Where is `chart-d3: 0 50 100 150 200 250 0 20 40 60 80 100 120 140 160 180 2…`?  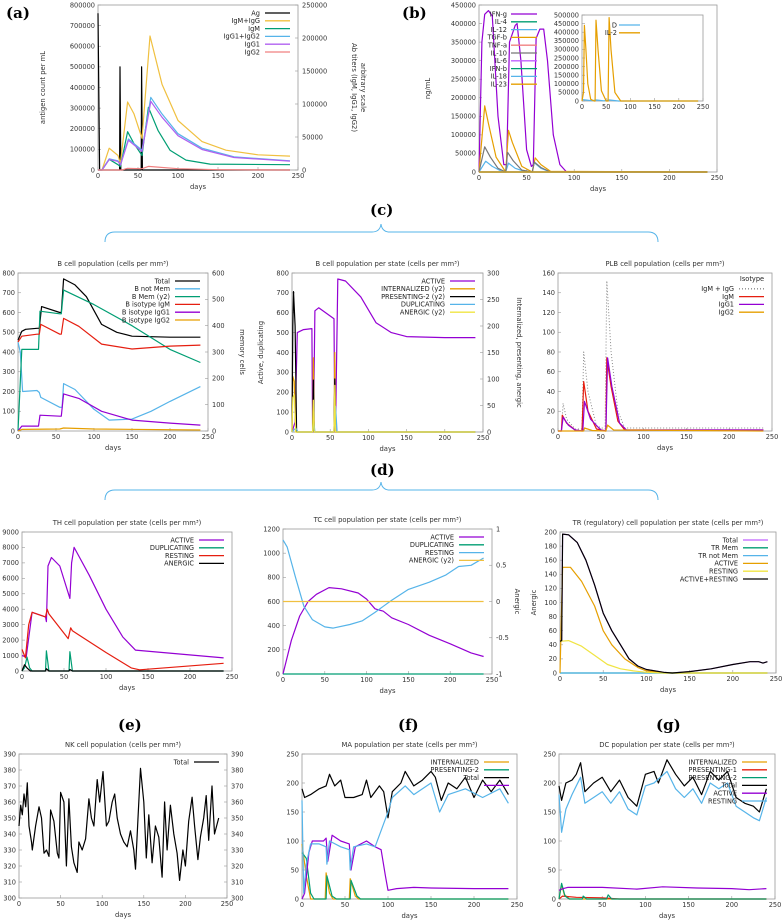 chart-d3: 0 50 100 150 200 250 0 20 40 60 80 100 120 140 160 180 2… is located at coordinates (656, 606).